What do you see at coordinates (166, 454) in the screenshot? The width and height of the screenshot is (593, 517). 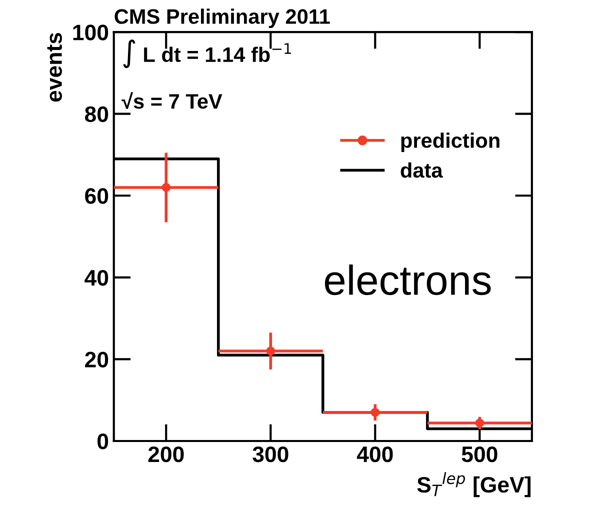 I see `x-tick-label: 200` at bounding box center [166, 454].